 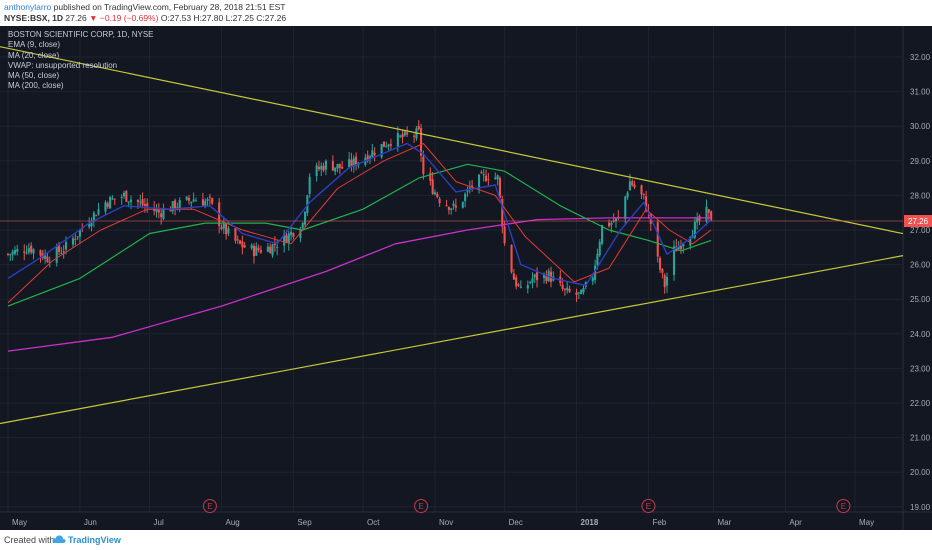 What do you see at coordinates (90, 522) in the screenshot?
I see `x-tick-label: Jun` at bounding box center [90, 522].